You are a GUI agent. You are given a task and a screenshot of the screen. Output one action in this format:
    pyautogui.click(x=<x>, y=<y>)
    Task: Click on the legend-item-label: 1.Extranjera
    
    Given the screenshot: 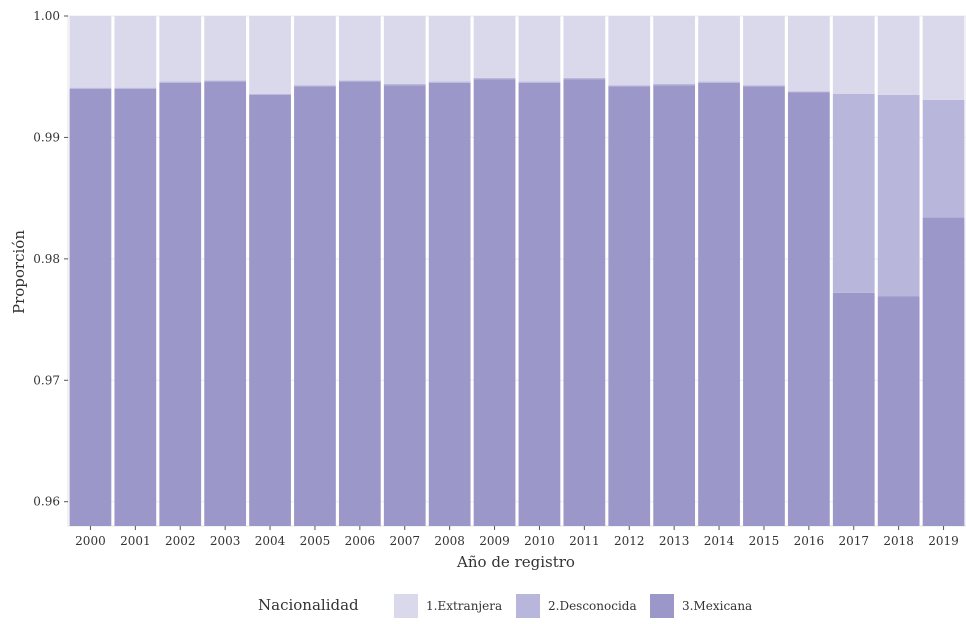 What is the action you would take?
    pyautogui.click(x=464, y=606)
    